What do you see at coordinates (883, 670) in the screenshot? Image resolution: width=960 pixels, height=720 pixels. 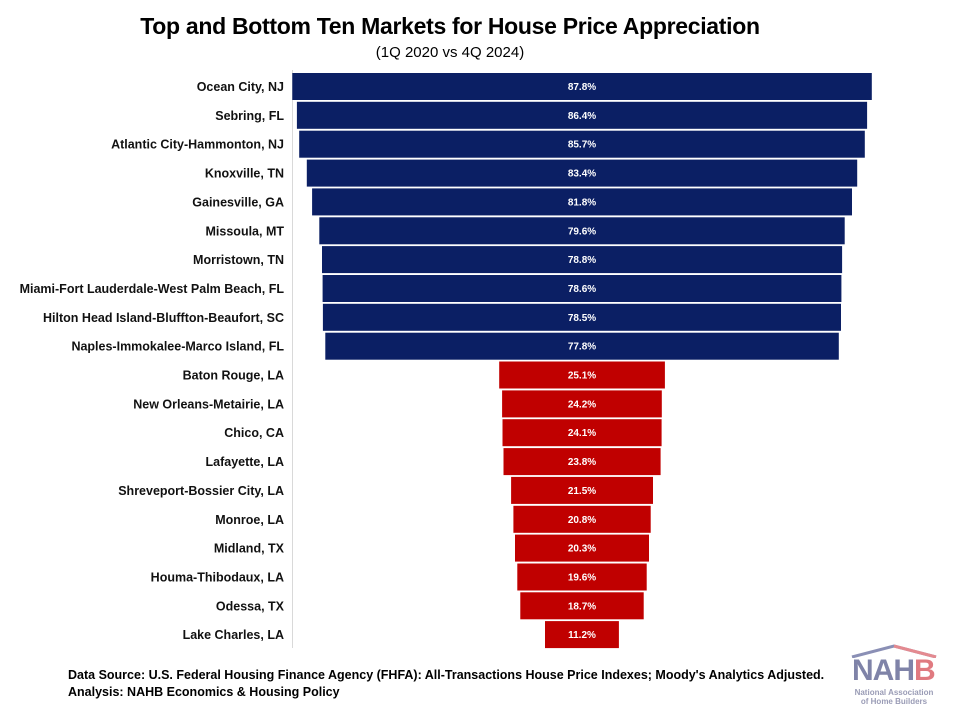 I see `logo-acronym: NAH` at bounding box center [883, 670].